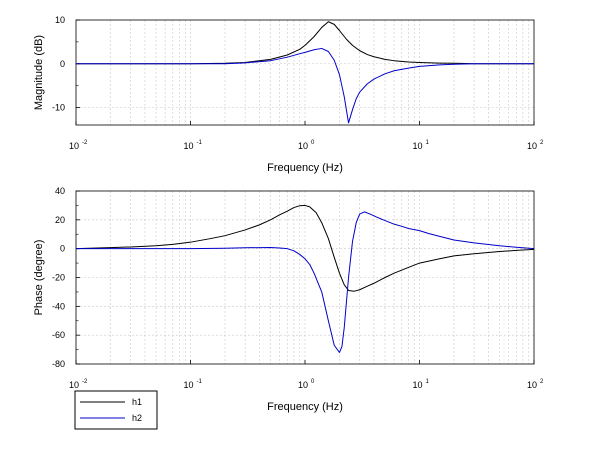  I want to click on phase-y-axis-title: Phase (degree), so click(39, 278).